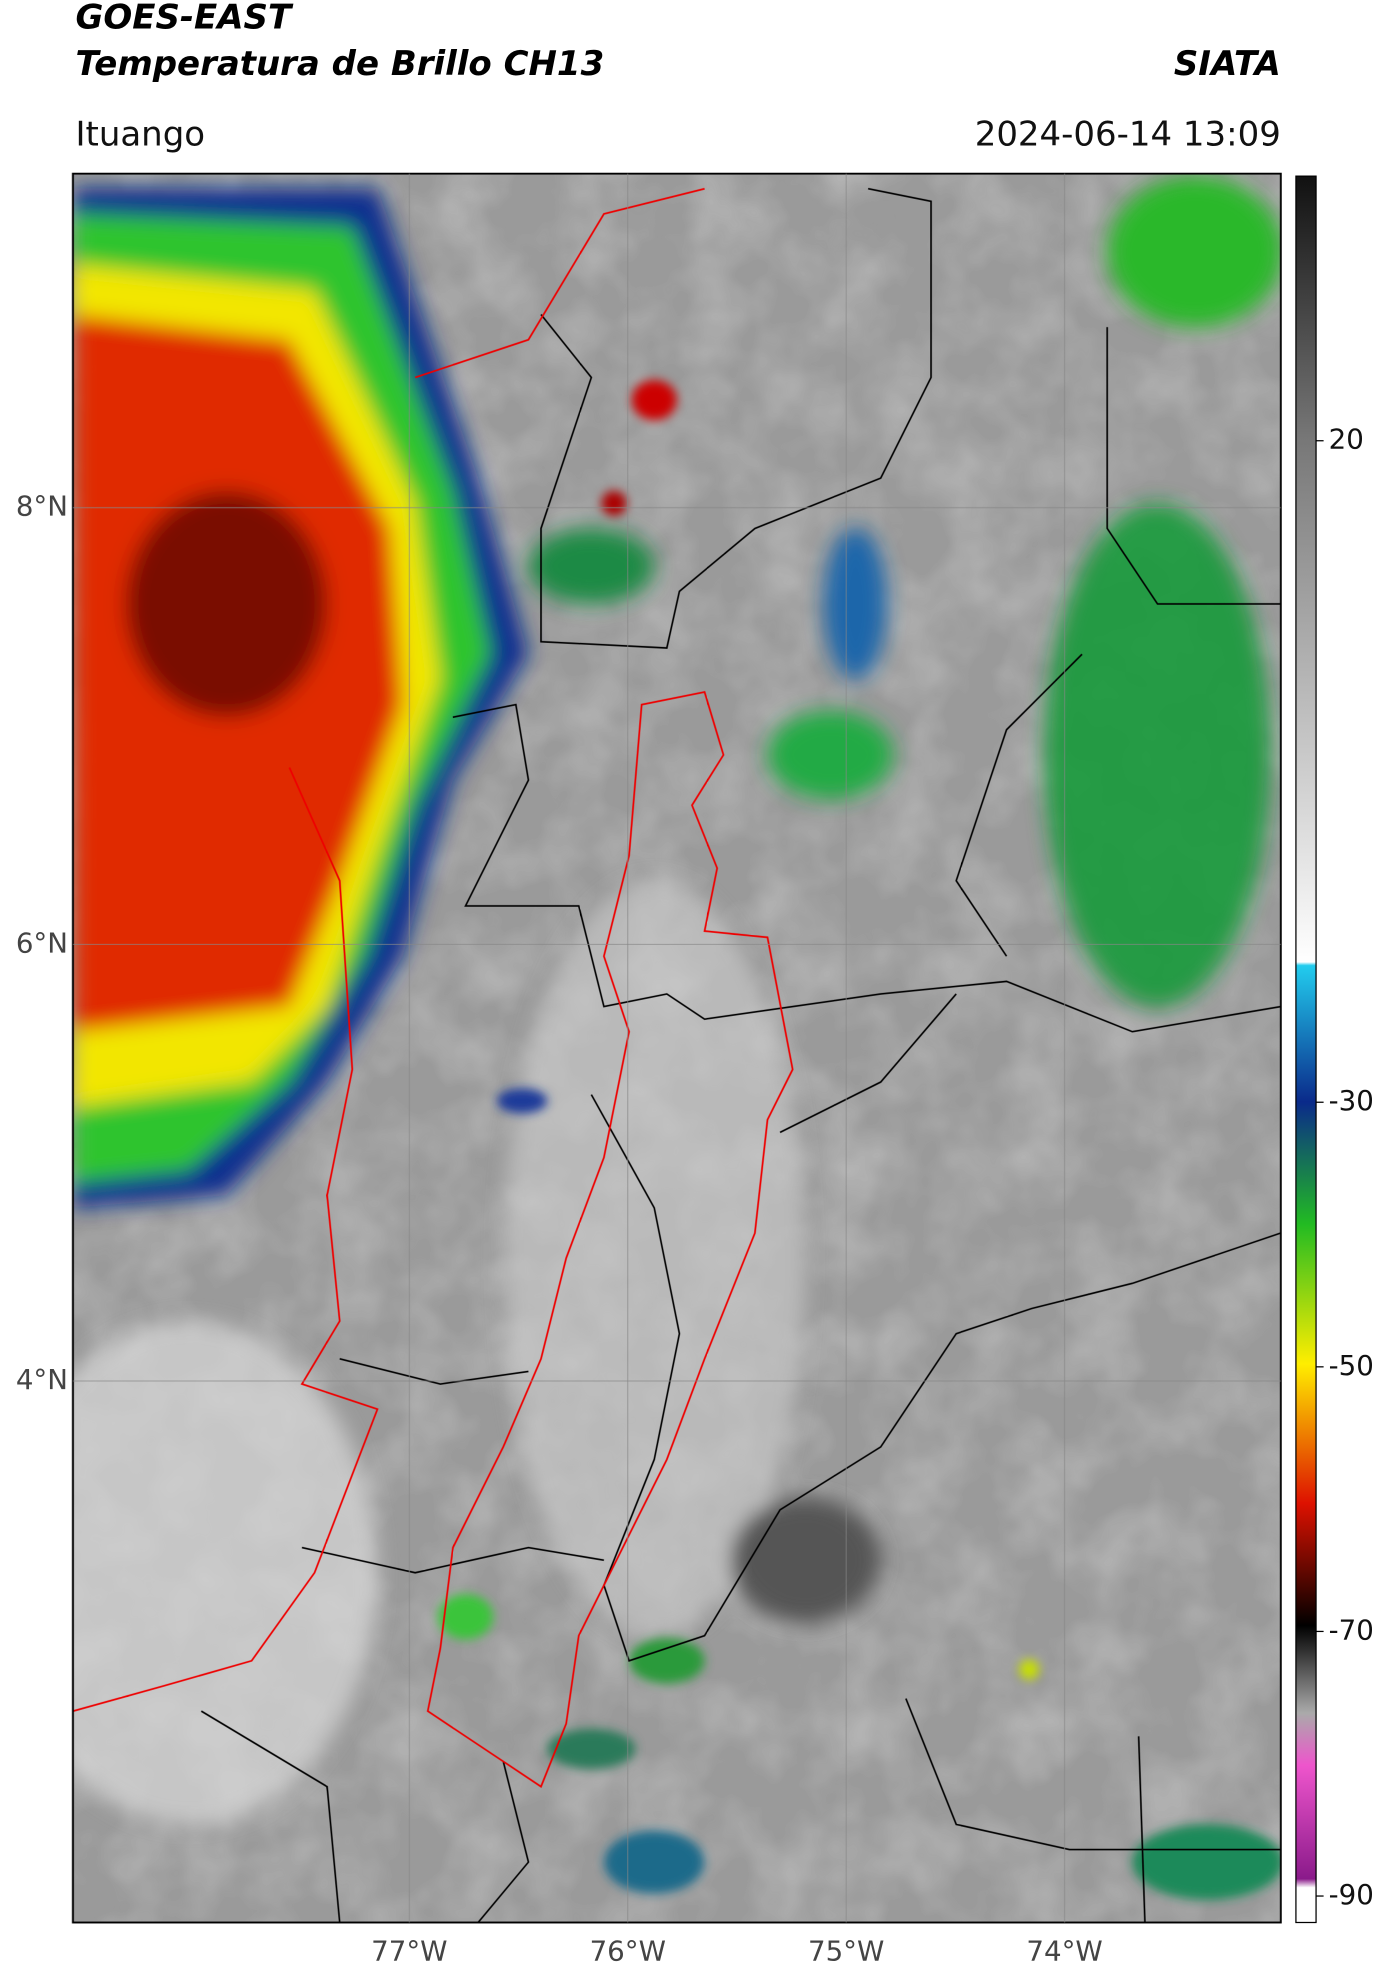 This screenshot has width=1384, height=1985. What do you see at coordinates (1351, 1629) in the screenshot?
I see `colorbar-tick-label: -70` at bounding box center [1351, 1629].